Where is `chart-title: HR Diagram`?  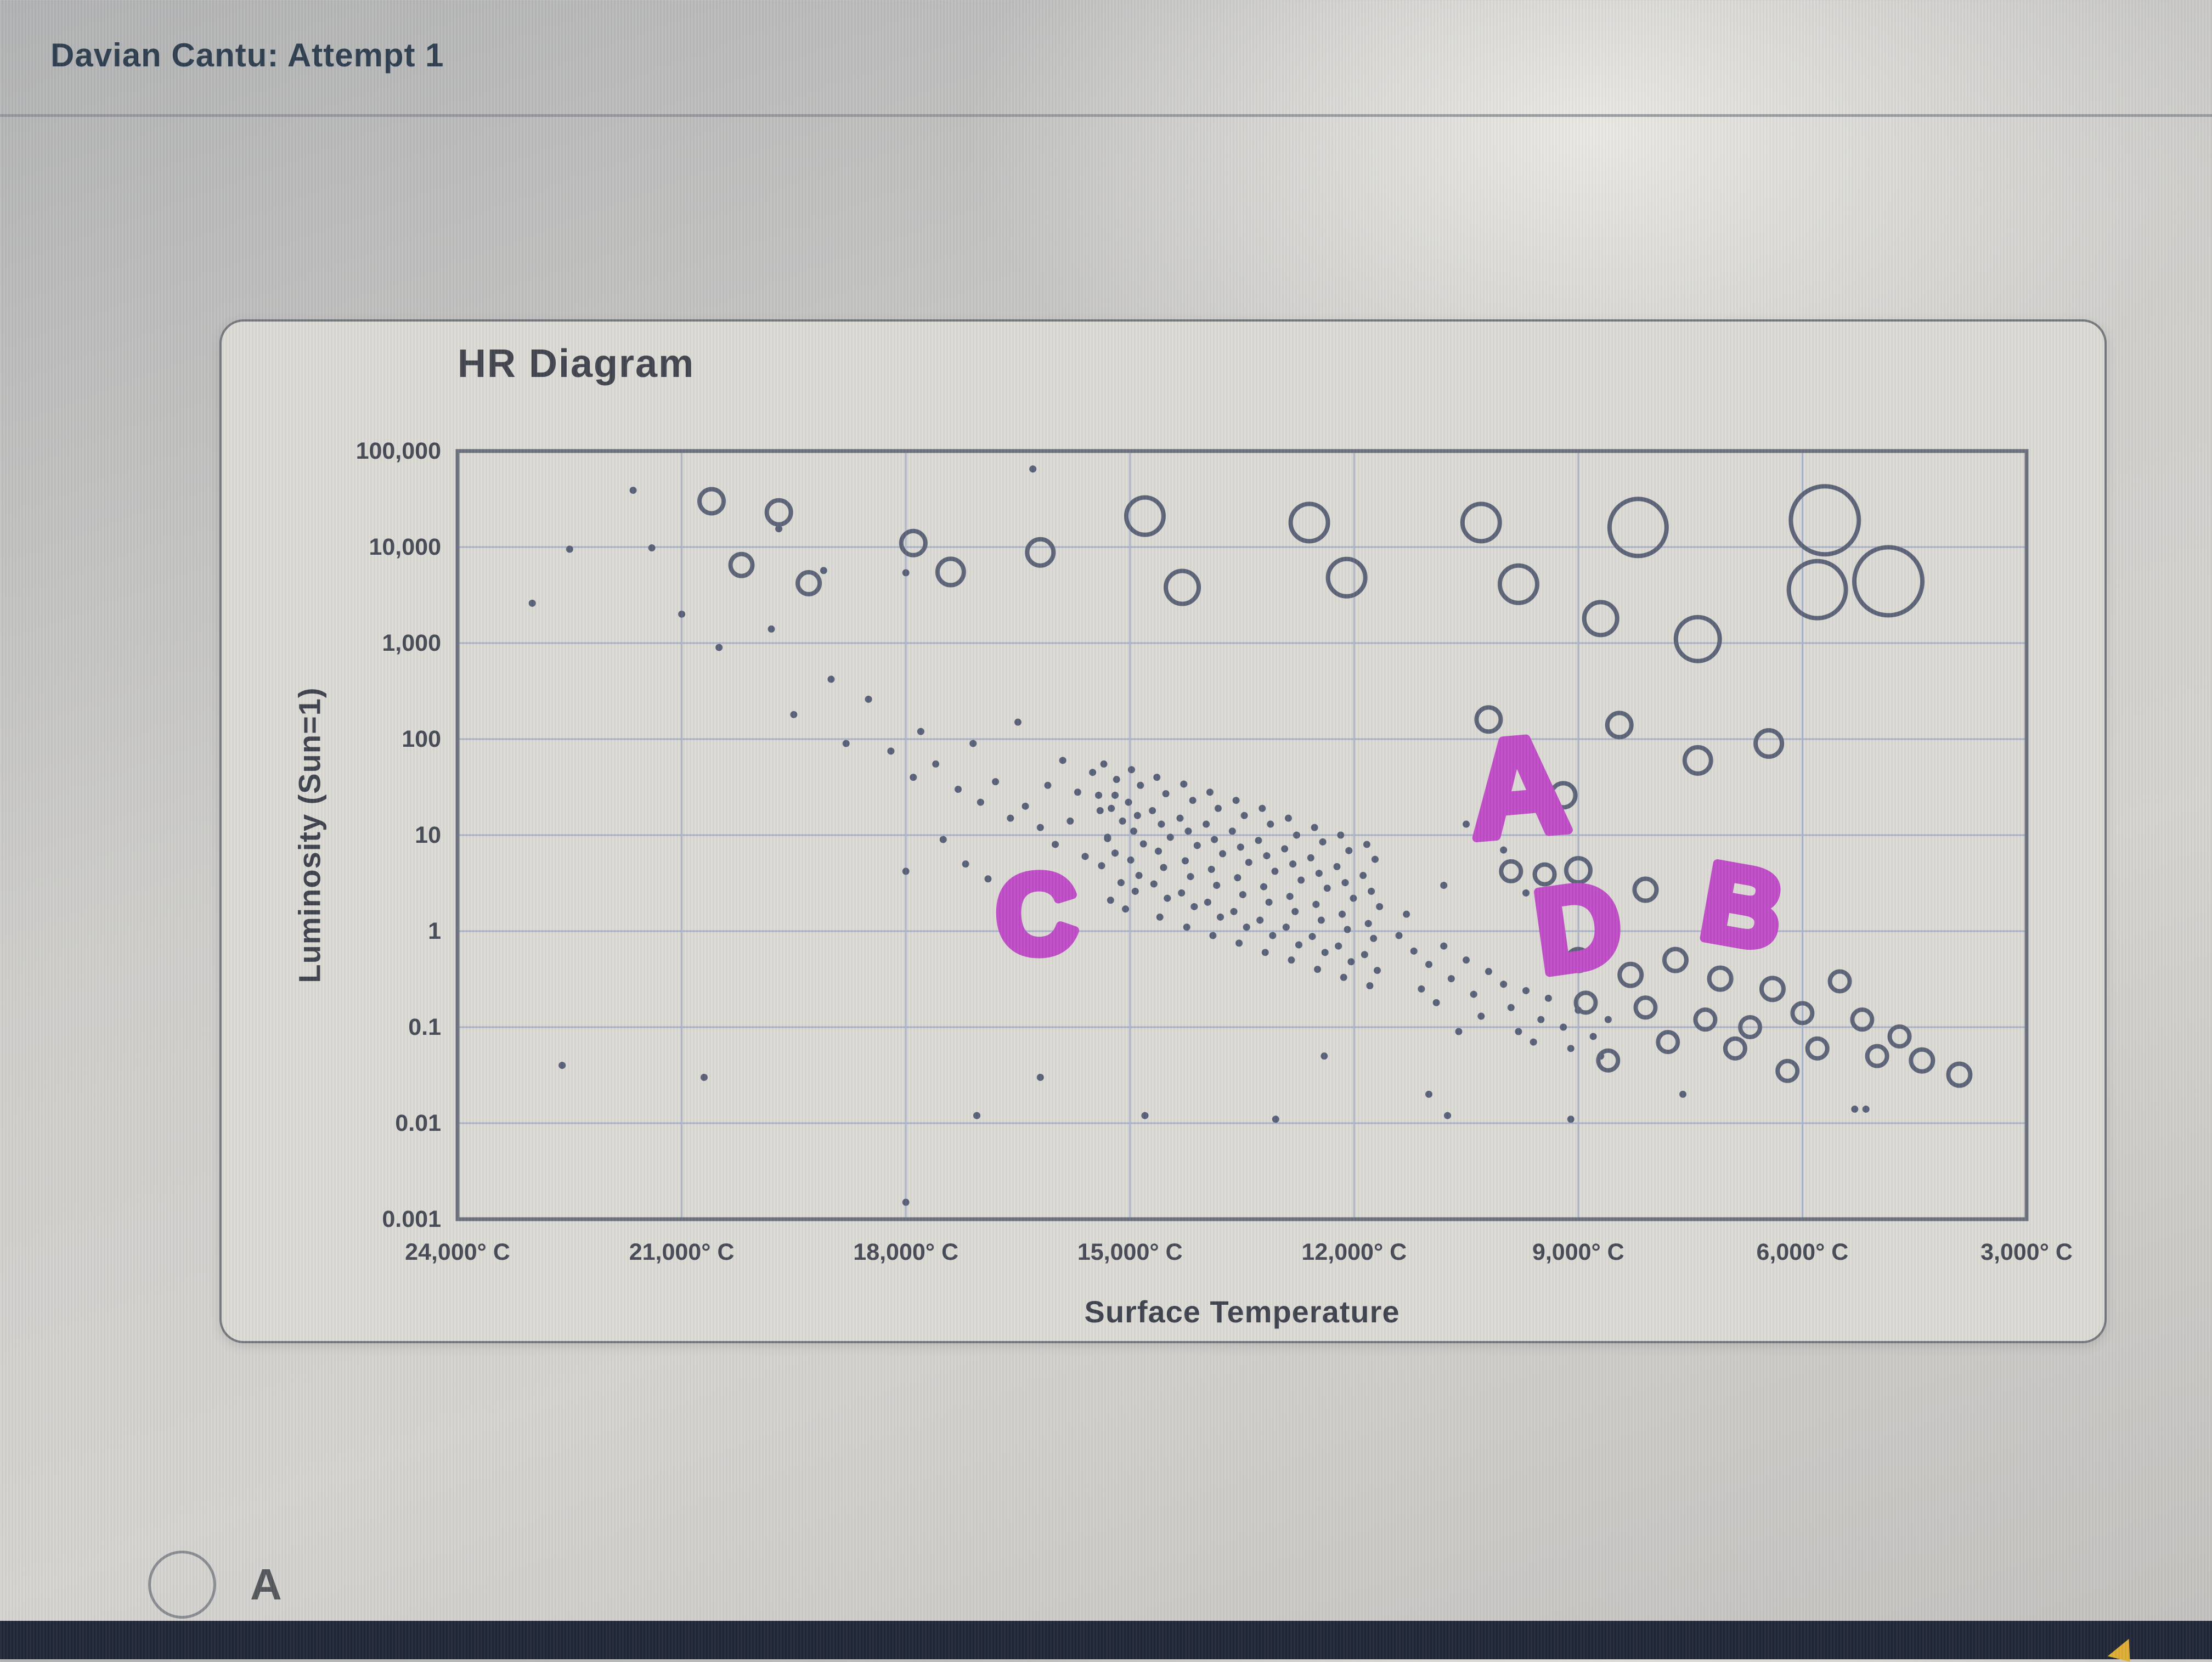 chart-title: HR Diagram is located at coordinates (577, 364).